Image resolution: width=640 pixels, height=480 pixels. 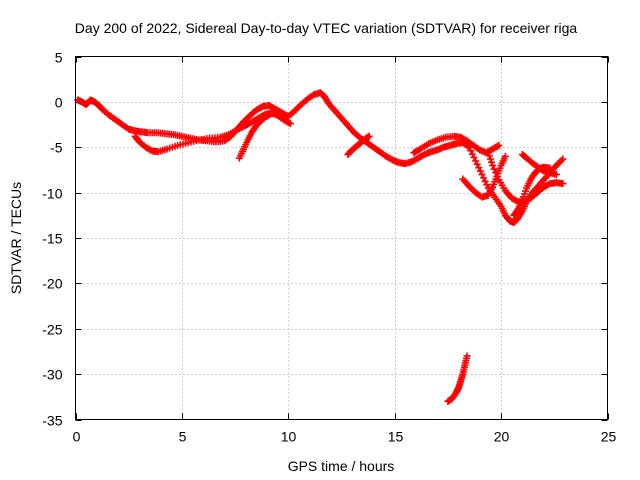 I want to click on series-secondary-trace, so click(x=212, y=132).